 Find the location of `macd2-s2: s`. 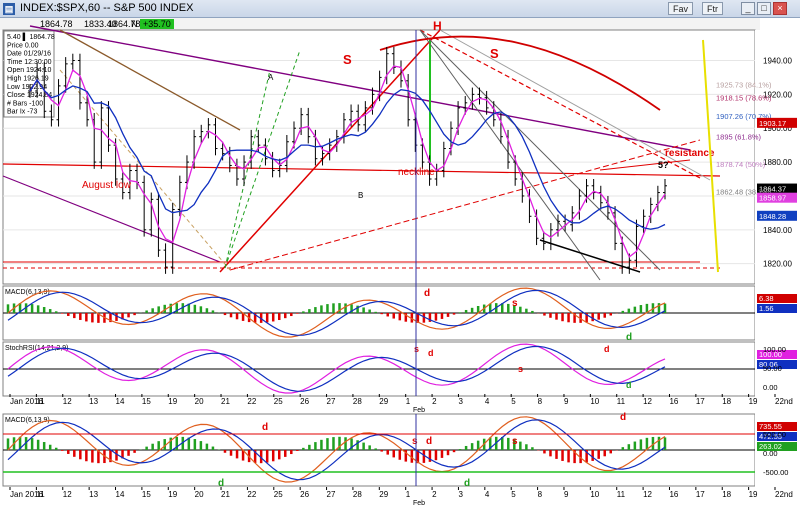

macd2-s2: s is located at coordinates (515, 441).